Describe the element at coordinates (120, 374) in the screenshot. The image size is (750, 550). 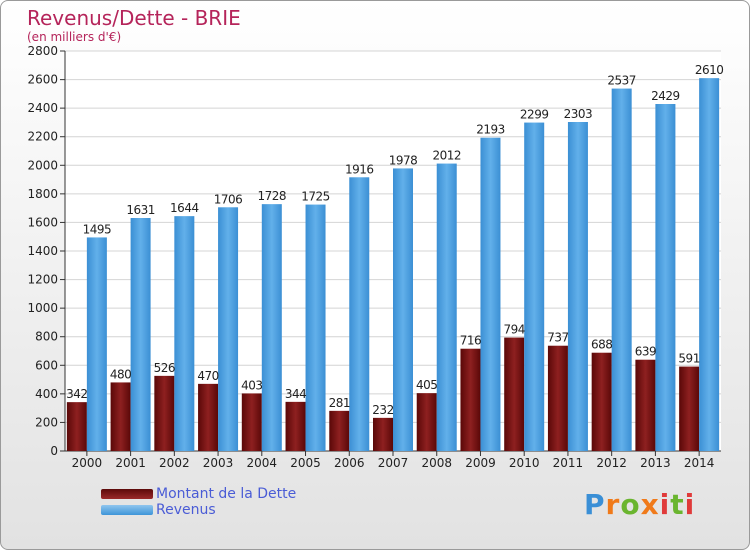
I see `data-label-debt: 480` at that location.